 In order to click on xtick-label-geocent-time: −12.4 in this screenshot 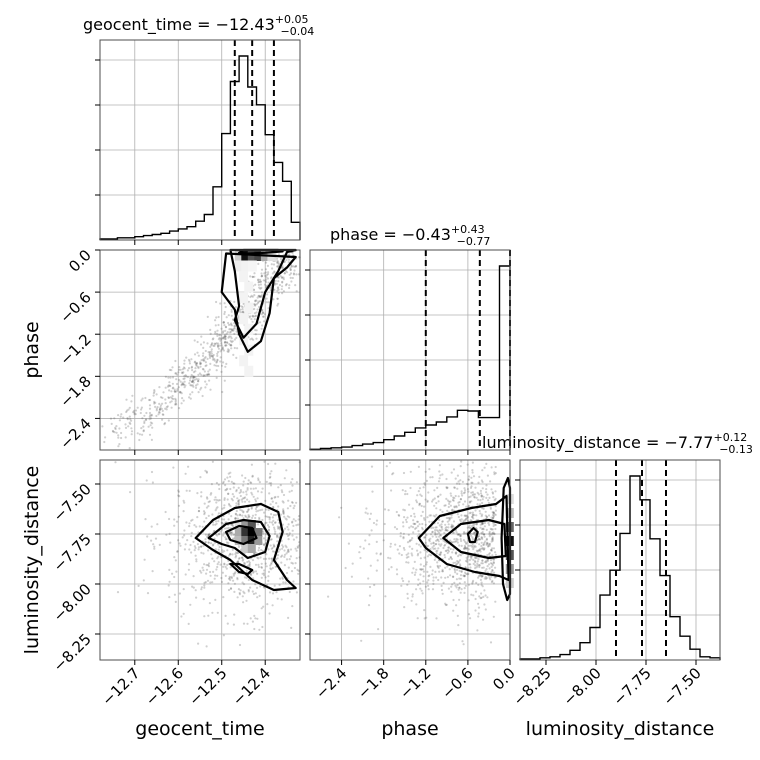, I will do `click(251, 686)`.